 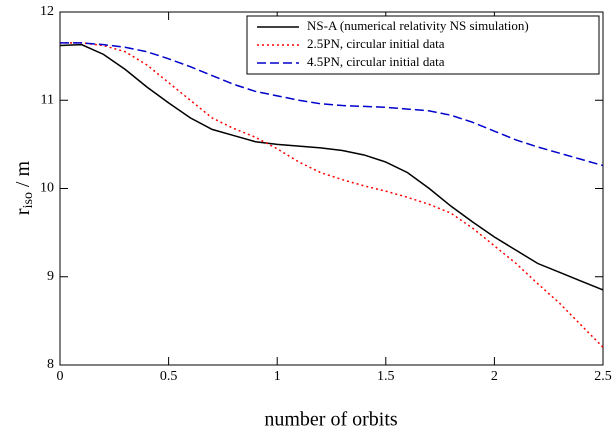 I want to click on y-label-subscript: iso, so click(x=28, y=200).